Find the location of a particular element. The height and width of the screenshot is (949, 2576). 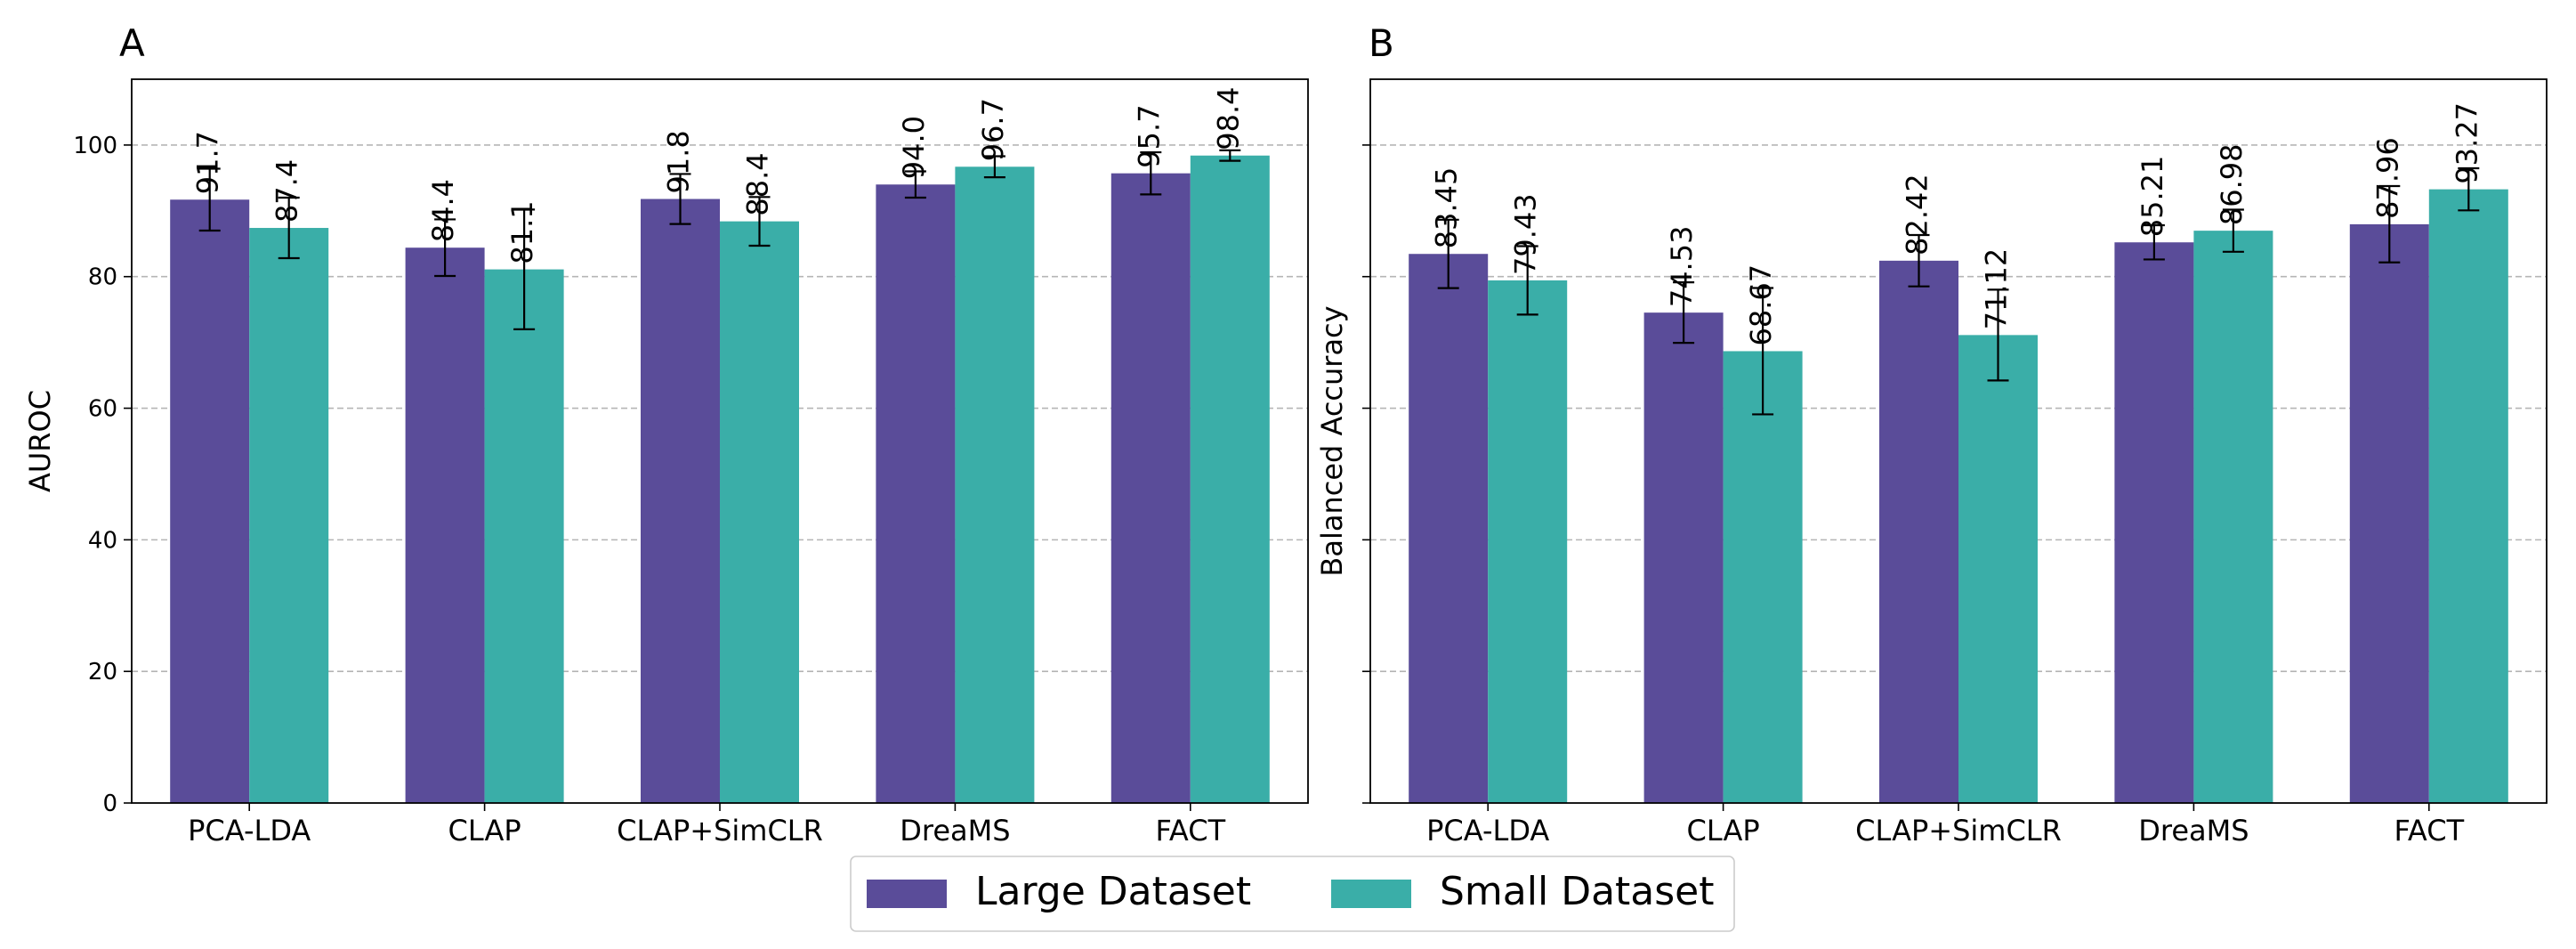

y-axis-label: AUROC is located at coordinates (40, 441).